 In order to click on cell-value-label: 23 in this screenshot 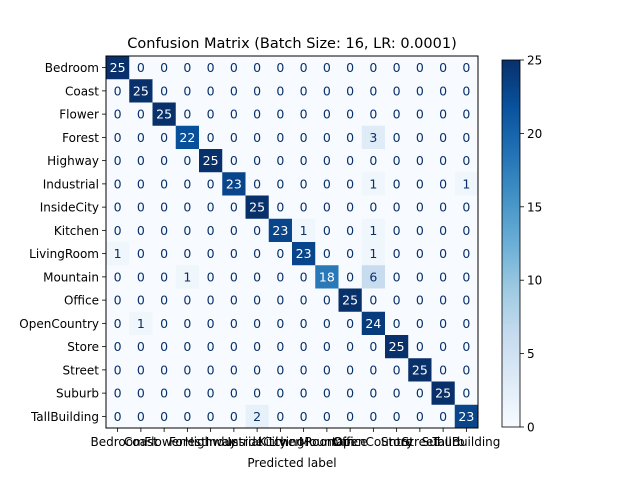, I will do `click(466, 416)`.